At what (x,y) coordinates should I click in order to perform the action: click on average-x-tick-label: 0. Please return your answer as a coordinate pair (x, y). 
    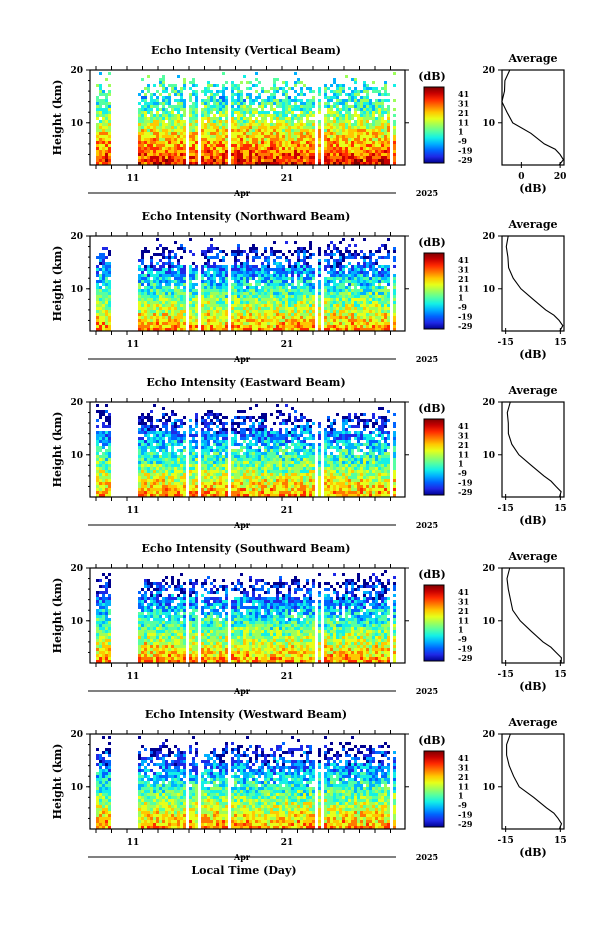
    Looking at the image, I should click on (521, 177).